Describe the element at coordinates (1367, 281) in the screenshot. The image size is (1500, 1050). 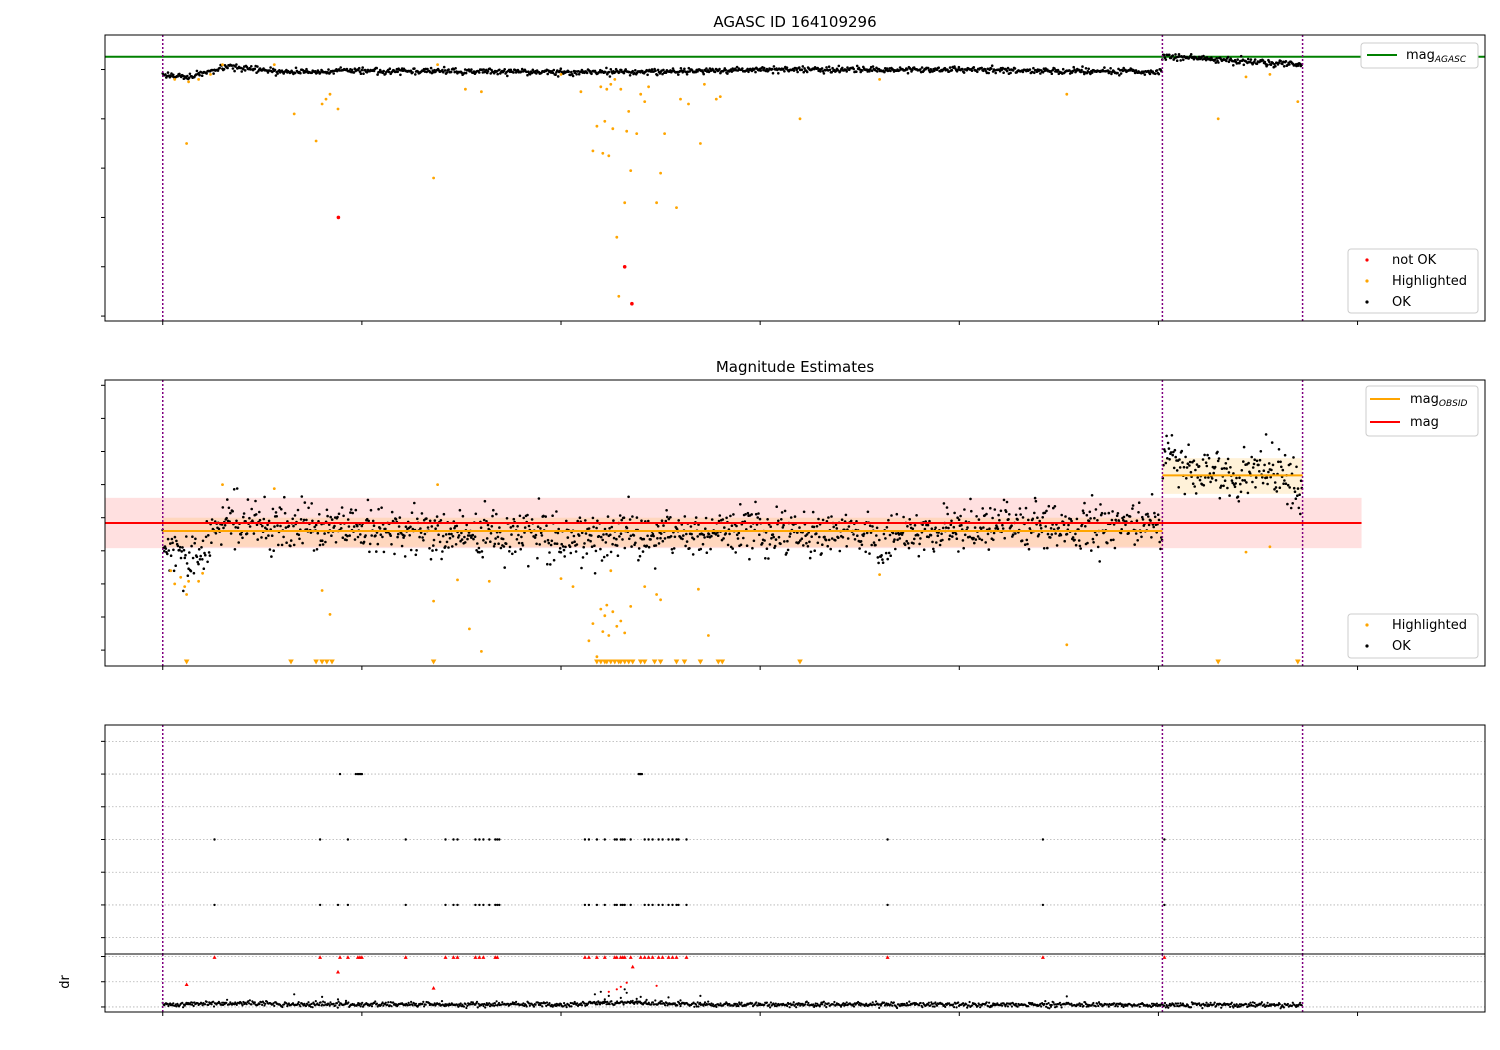
I see `legend-swatch-highlighted` at that location.